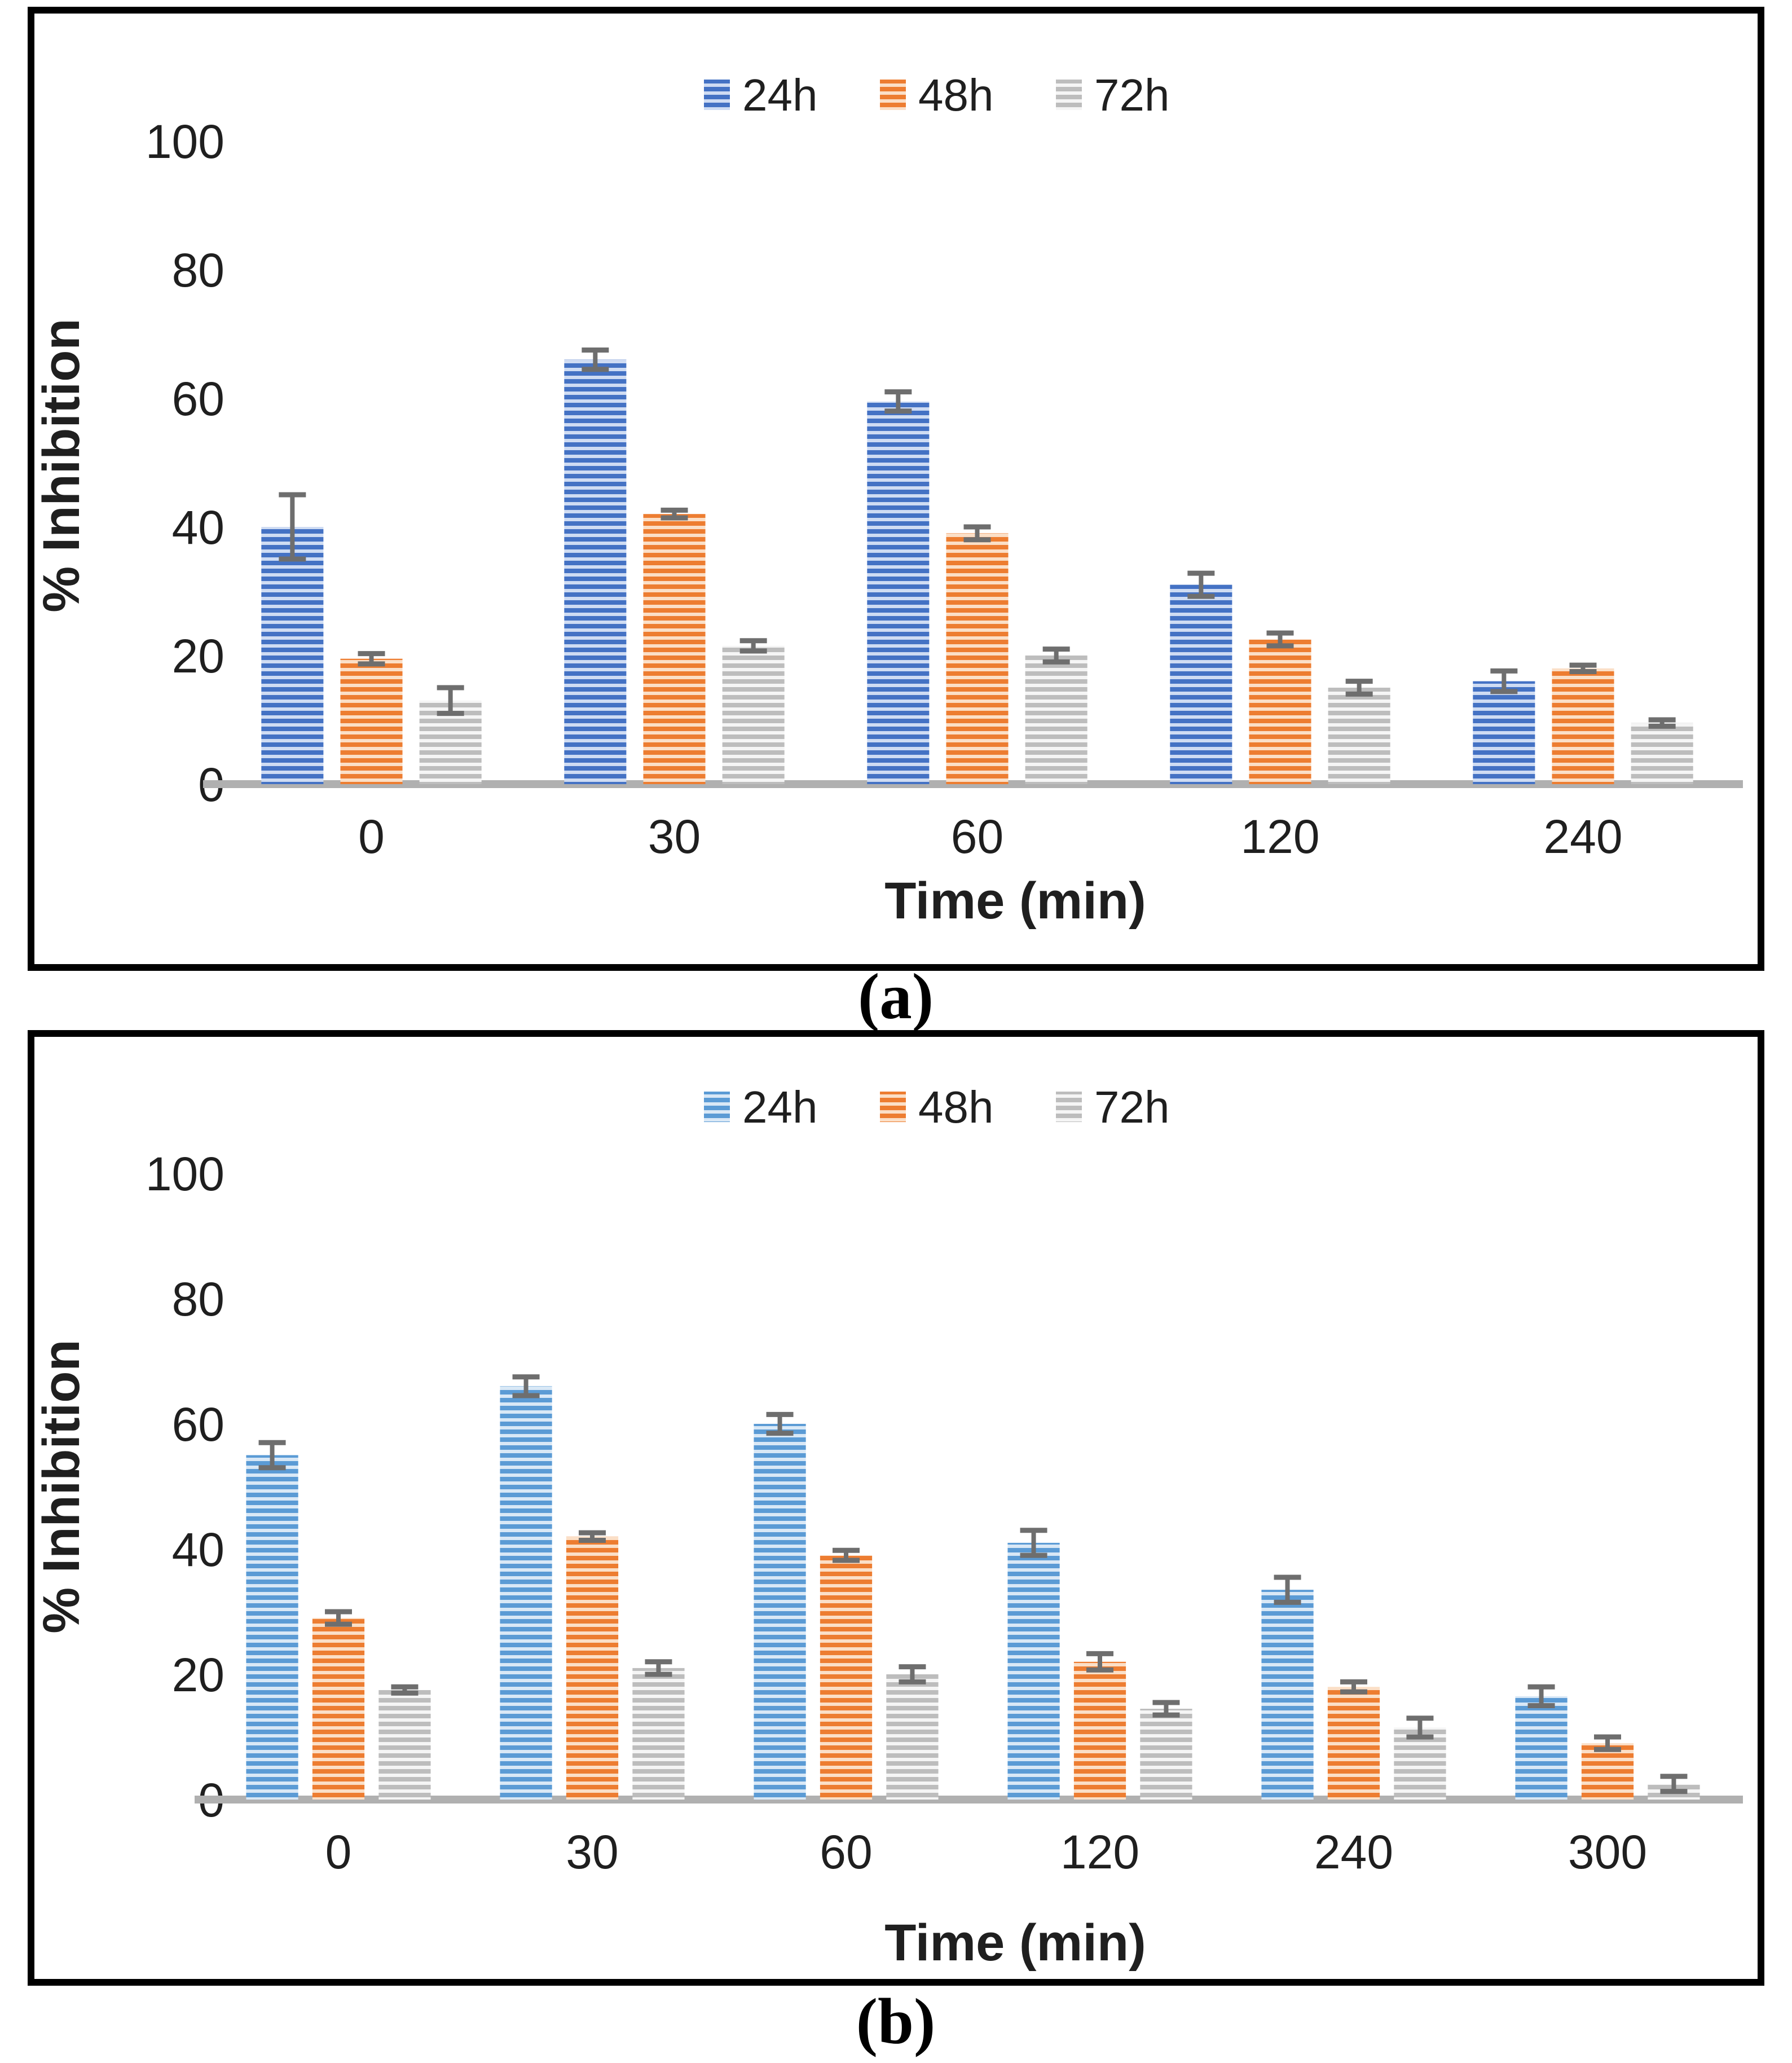 Image resolution: width=1792 pixels, height=2063 pixels. I want to click on chart-b-x-axis-title: Time (min), so click(1015, 1943).